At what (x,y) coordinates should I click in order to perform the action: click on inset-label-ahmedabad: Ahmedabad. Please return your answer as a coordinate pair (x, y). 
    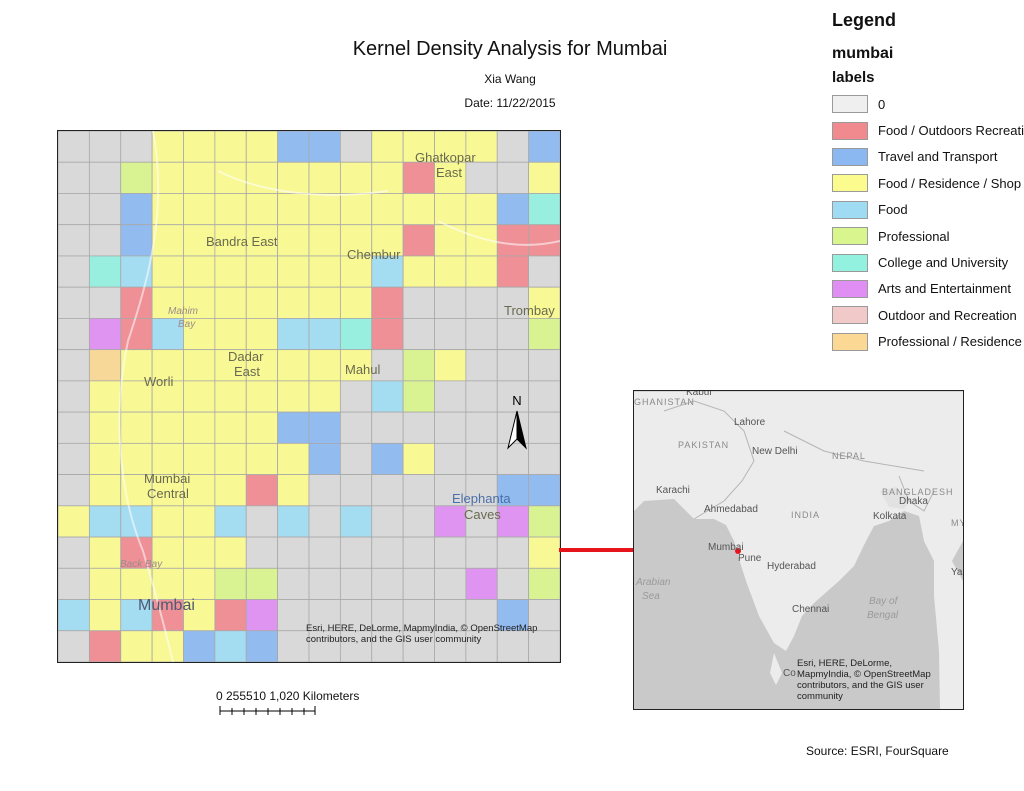
    Looking at the image, I should click on (731, 509).